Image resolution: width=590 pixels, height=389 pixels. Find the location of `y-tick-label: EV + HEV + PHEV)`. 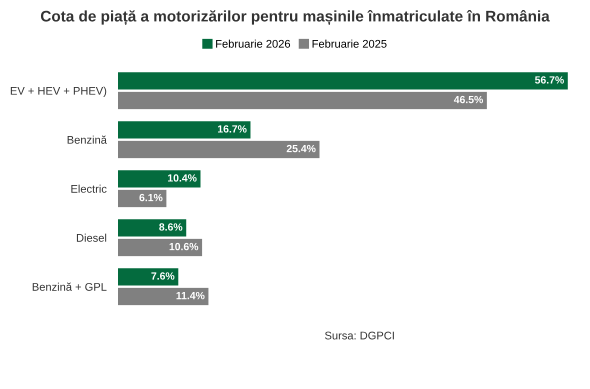

y-tick-label: EV + HEV + PHEV) is located at coordinates (58, 91).